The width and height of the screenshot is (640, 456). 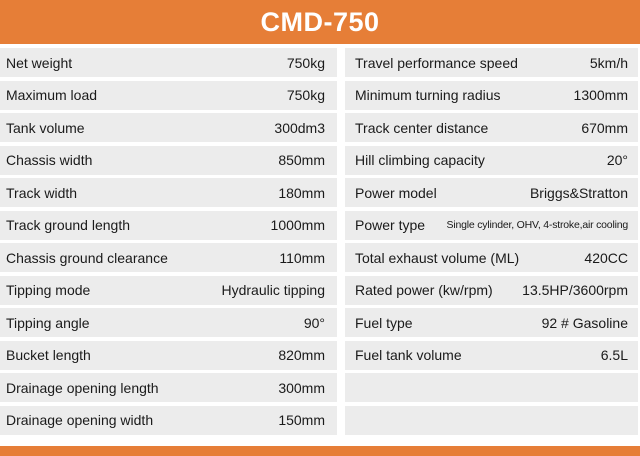 What do you see at coordinates (491, 192) in the screenshot?
I see `spec-row-power-model: Power model Briggs&Stratton` at bounding box center [491, 192].